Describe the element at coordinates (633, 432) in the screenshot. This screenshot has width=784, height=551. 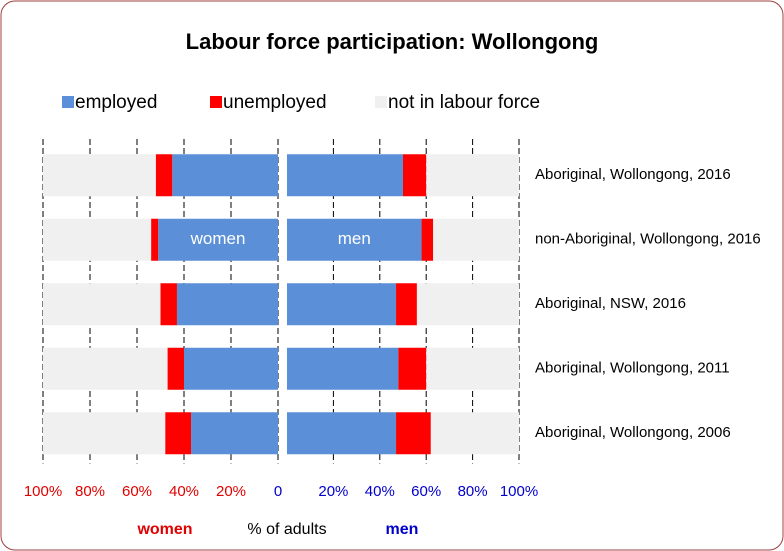
I see `category-label: Aboriginal, Wollongong, 2006` at that location.